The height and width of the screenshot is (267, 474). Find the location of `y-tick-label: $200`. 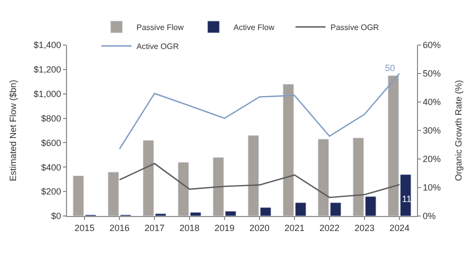

y-tick-label: $200 is located at coordinates (51, 191).